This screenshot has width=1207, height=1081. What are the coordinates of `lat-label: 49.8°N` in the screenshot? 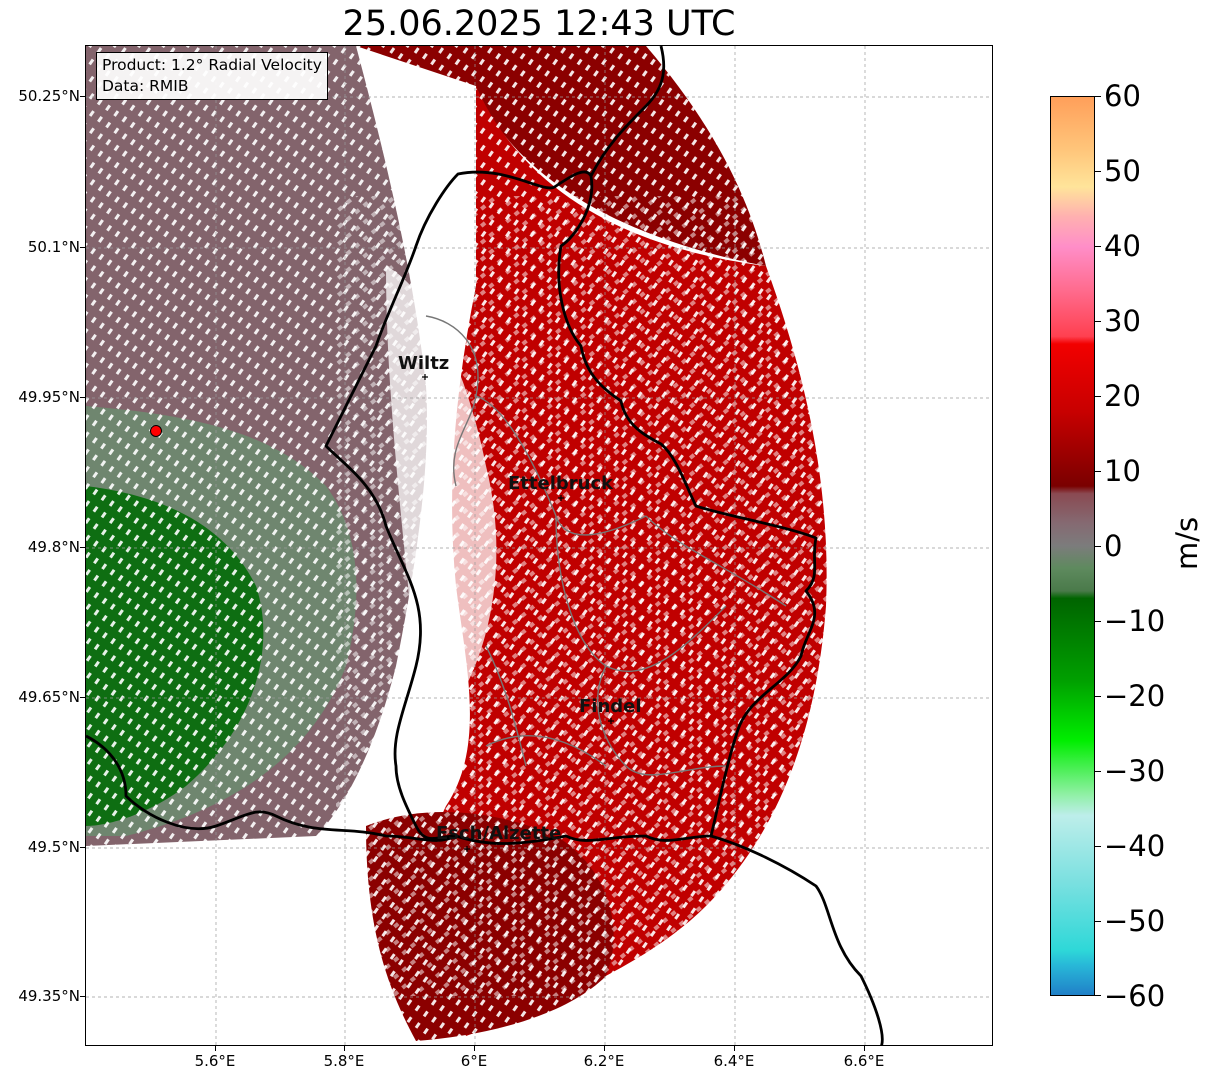 It's located at (53, 547).